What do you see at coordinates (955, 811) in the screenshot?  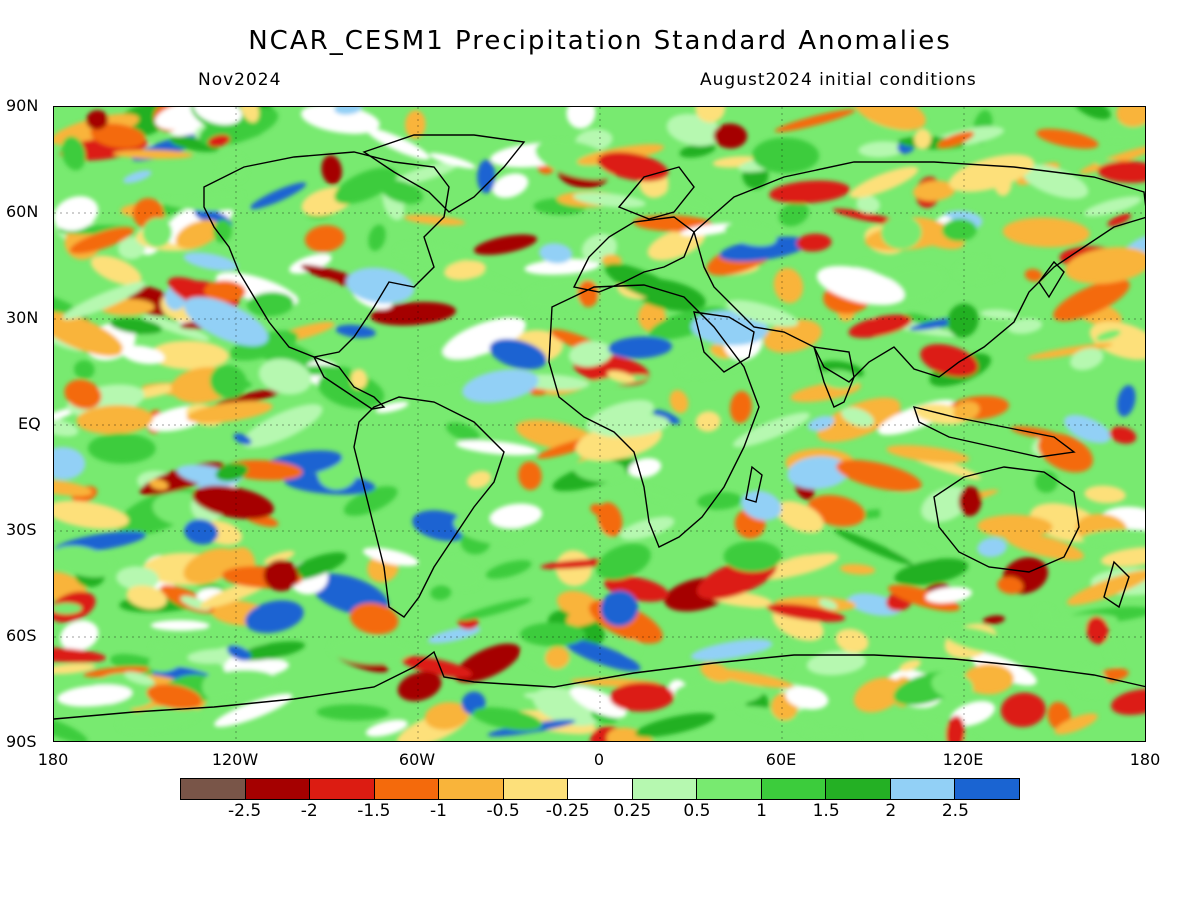 I see `colorbar-label: 2.5` at bounding box center [955, 811].